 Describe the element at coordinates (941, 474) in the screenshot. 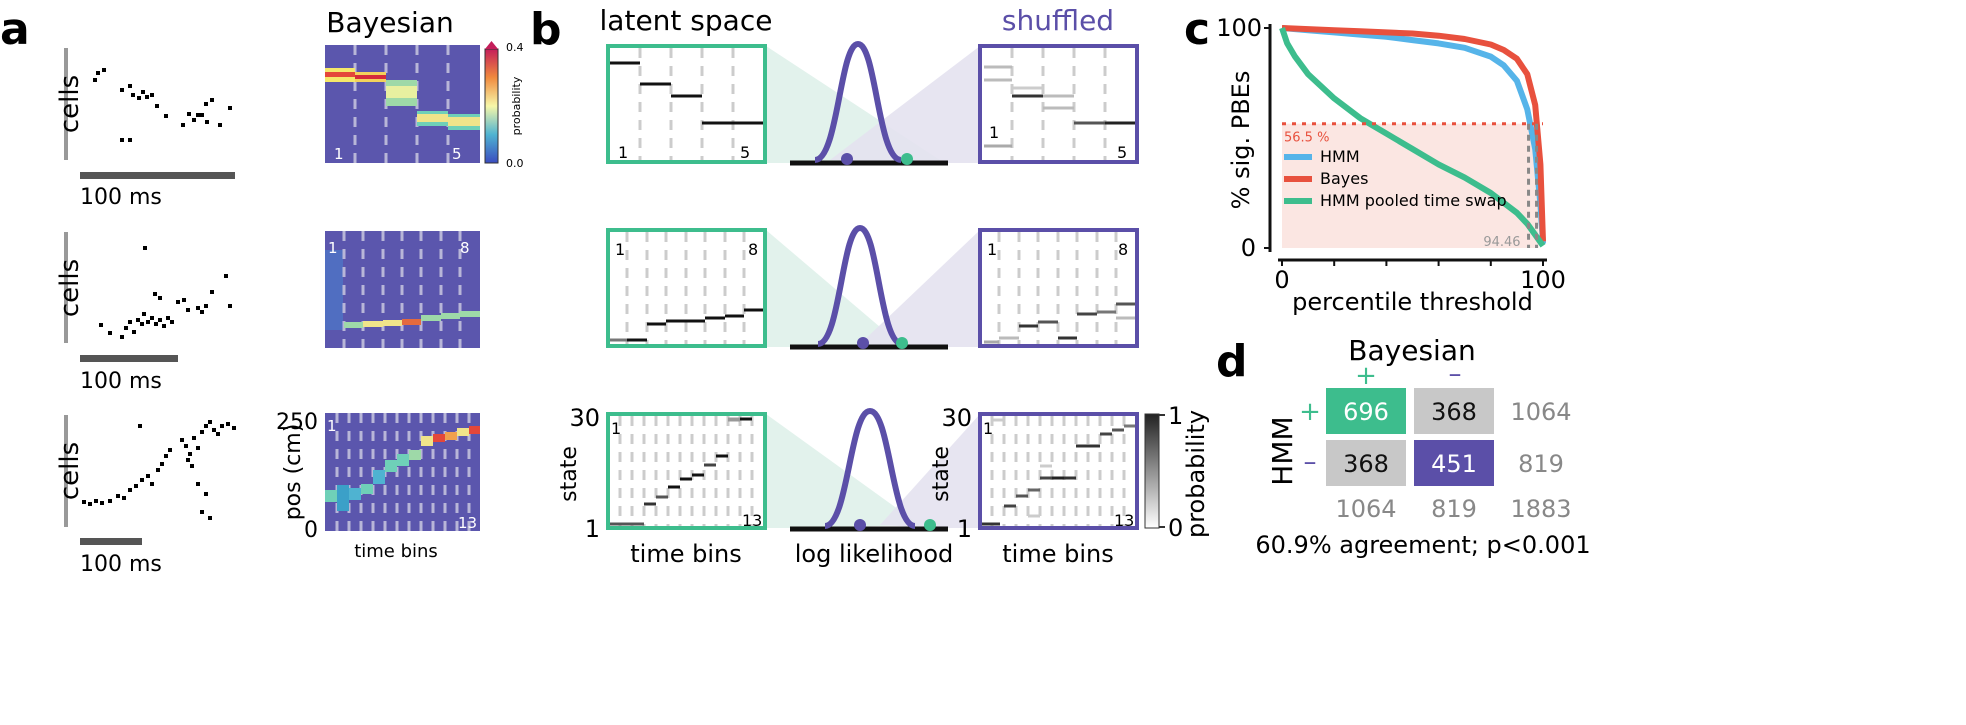

I see `shuffled-ylabel: state` at that location.